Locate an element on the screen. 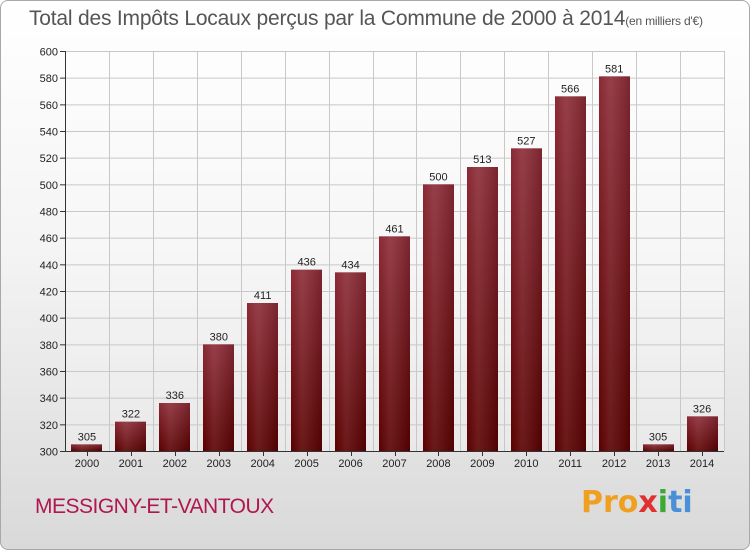 This screenshot has width=750, height=550. value-label: 380 is located at coordinates (219, 337).